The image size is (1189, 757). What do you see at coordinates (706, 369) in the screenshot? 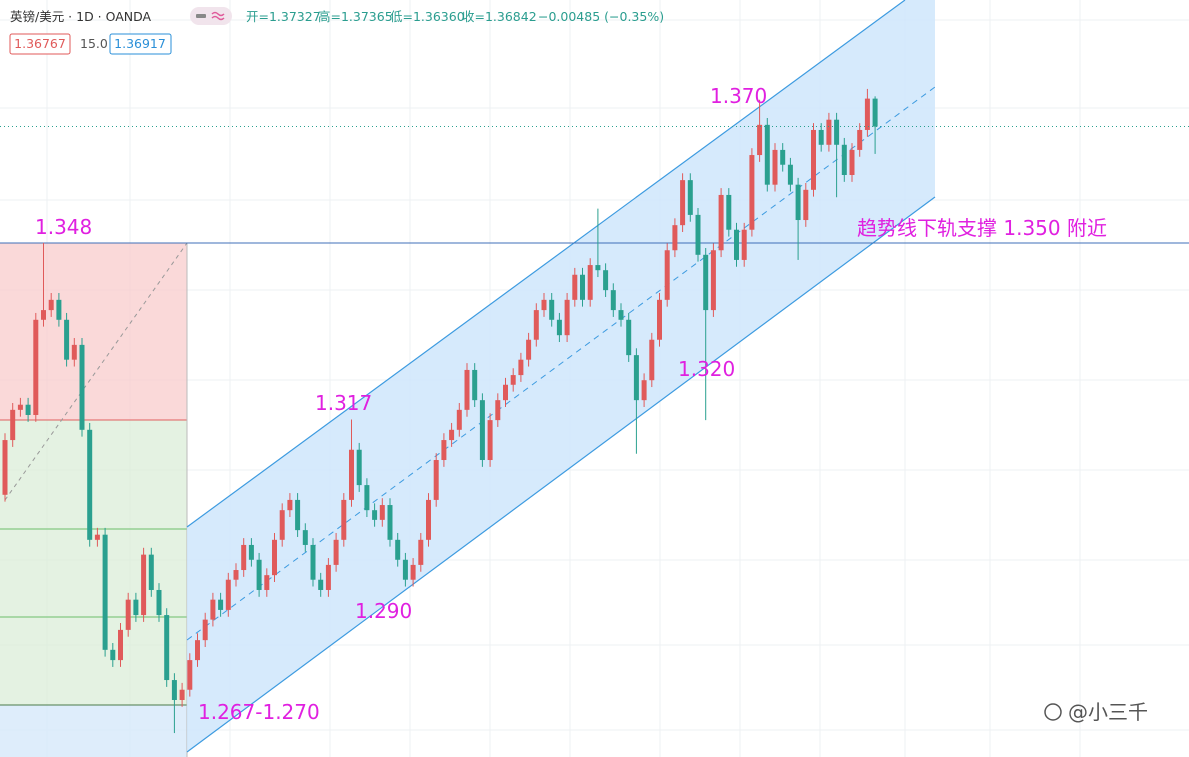
I see `annotation: 1.320` at bounding box center [706, 369].